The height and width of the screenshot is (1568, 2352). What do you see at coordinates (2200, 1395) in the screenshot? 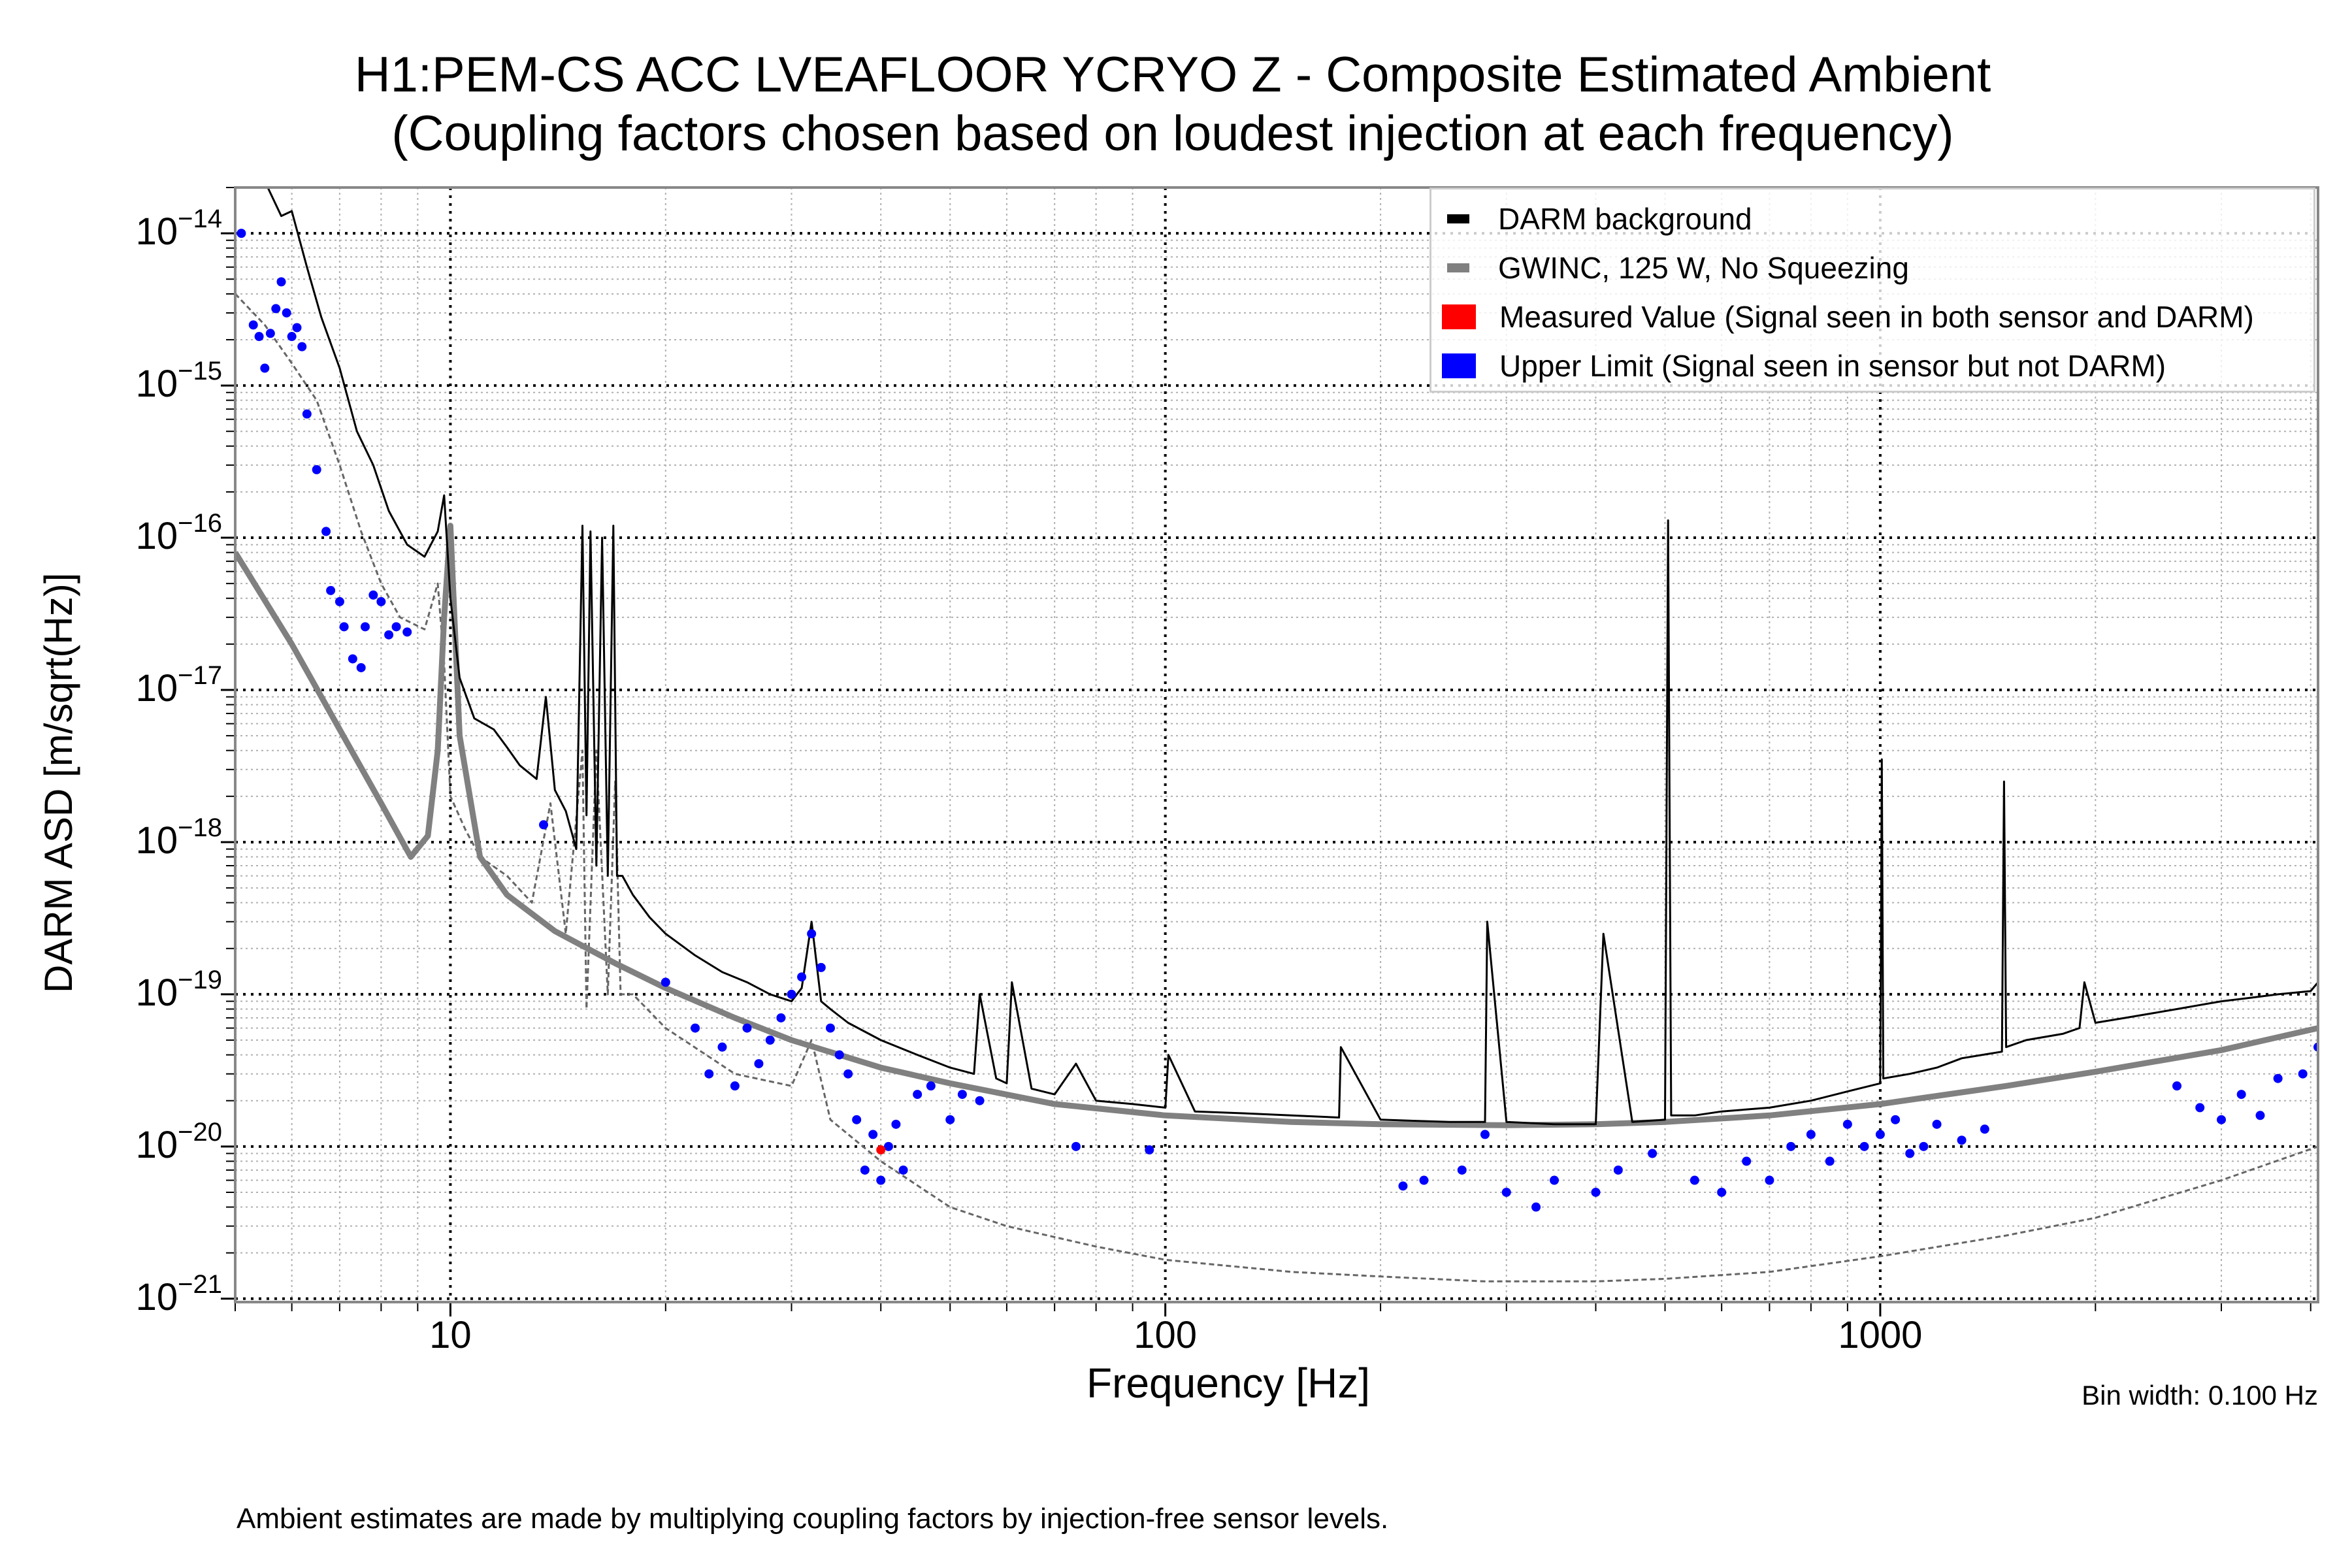
I see `bin-width-annotation: Bin width: 0.100 Hz` at bounding box center [2200, 1395].